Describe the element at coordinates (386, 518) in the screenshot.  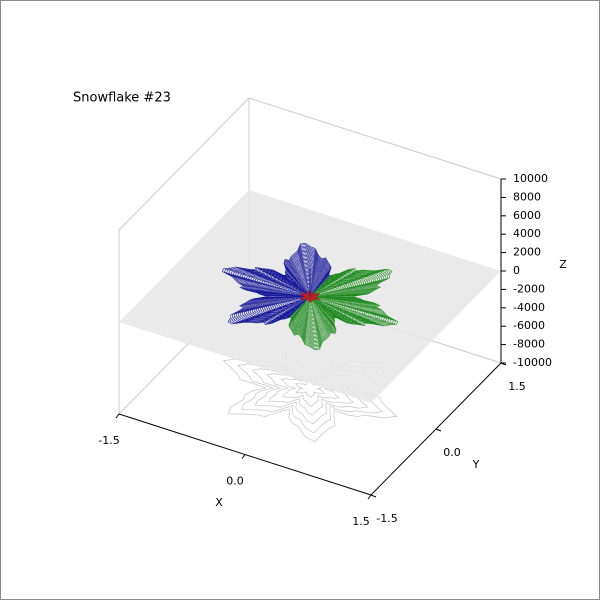
I see `y-tick-label: -1.5` at that location.